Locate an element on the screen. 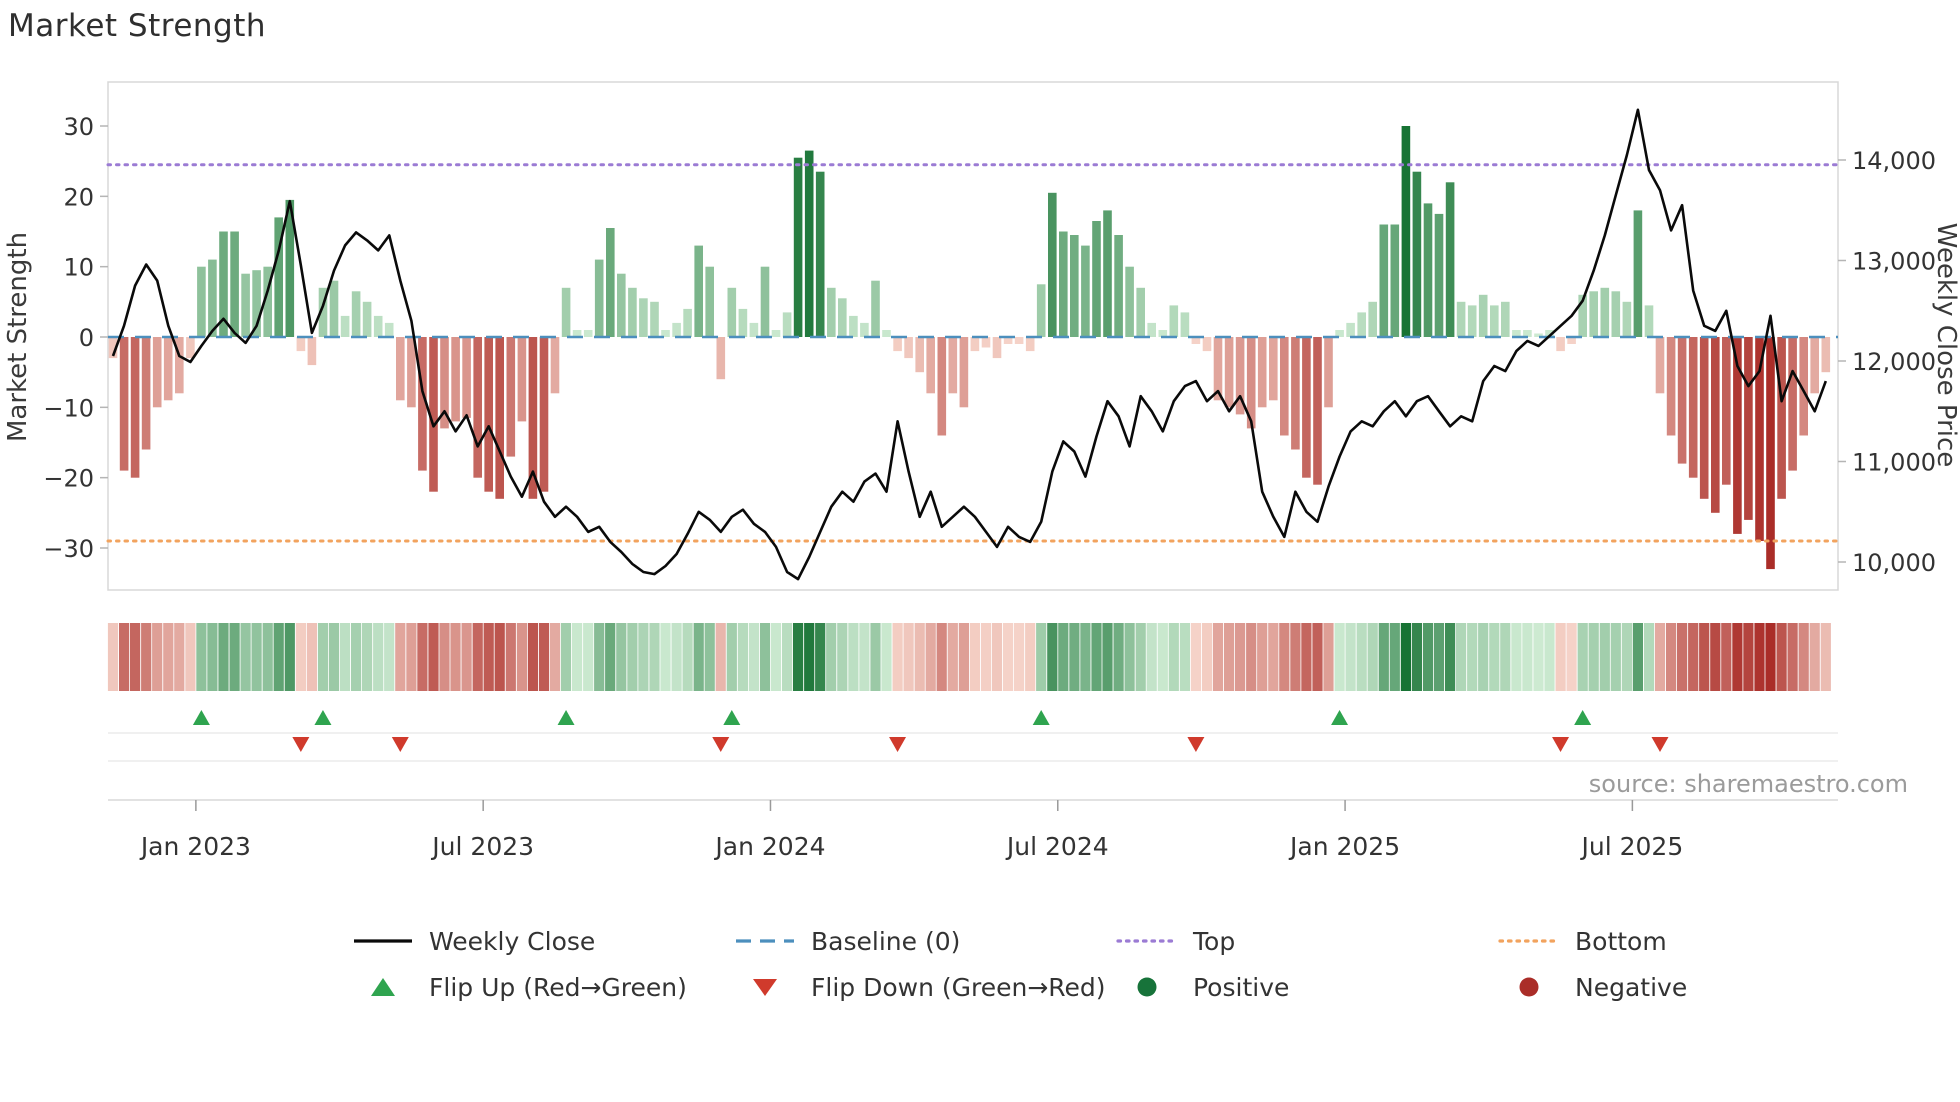 This screenshot has width=1960, height=1102. x-axis-tick-label: Jan 2025 is located at coordinates (1344, 846).